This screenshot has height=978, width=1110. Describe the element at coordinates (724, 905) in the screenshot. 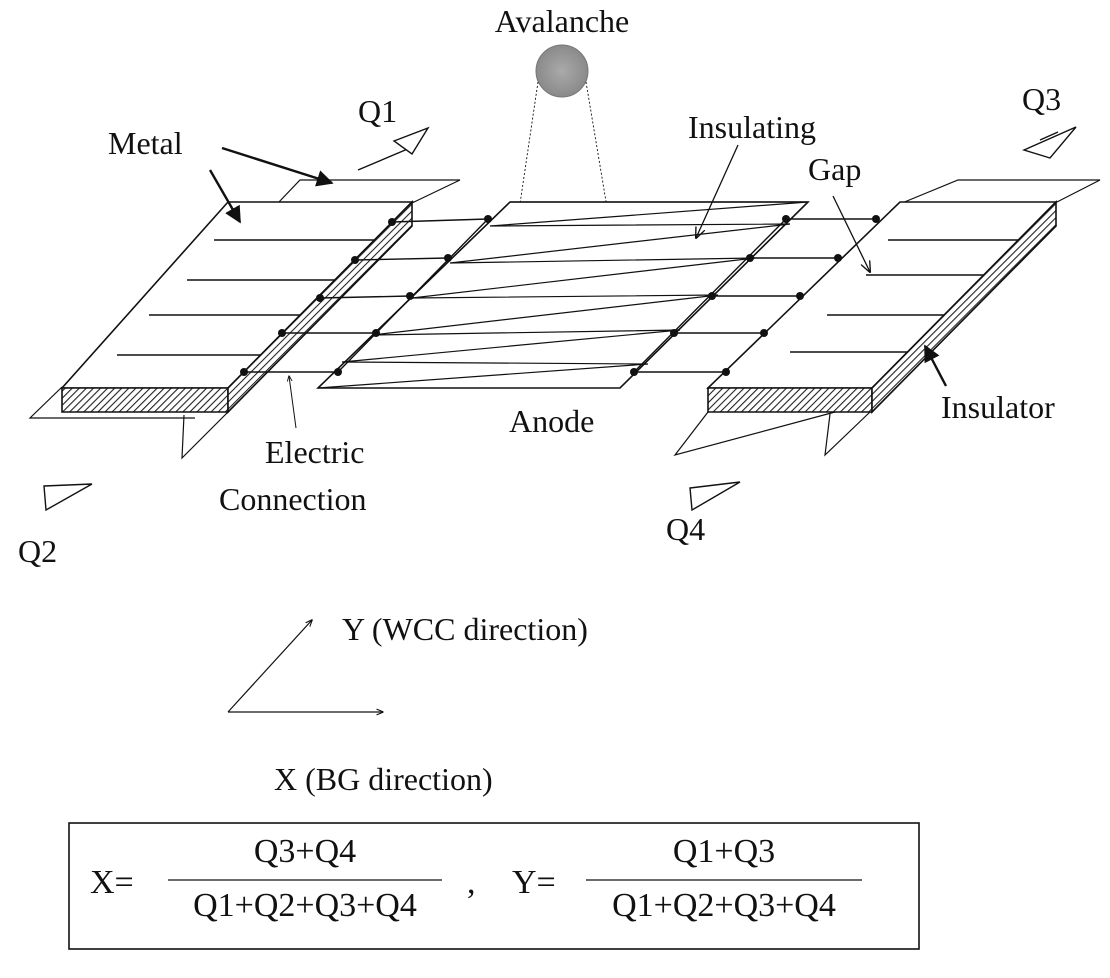

I see `formula-y-denominator: Q1+Q2+Q3+Q4` at that location.